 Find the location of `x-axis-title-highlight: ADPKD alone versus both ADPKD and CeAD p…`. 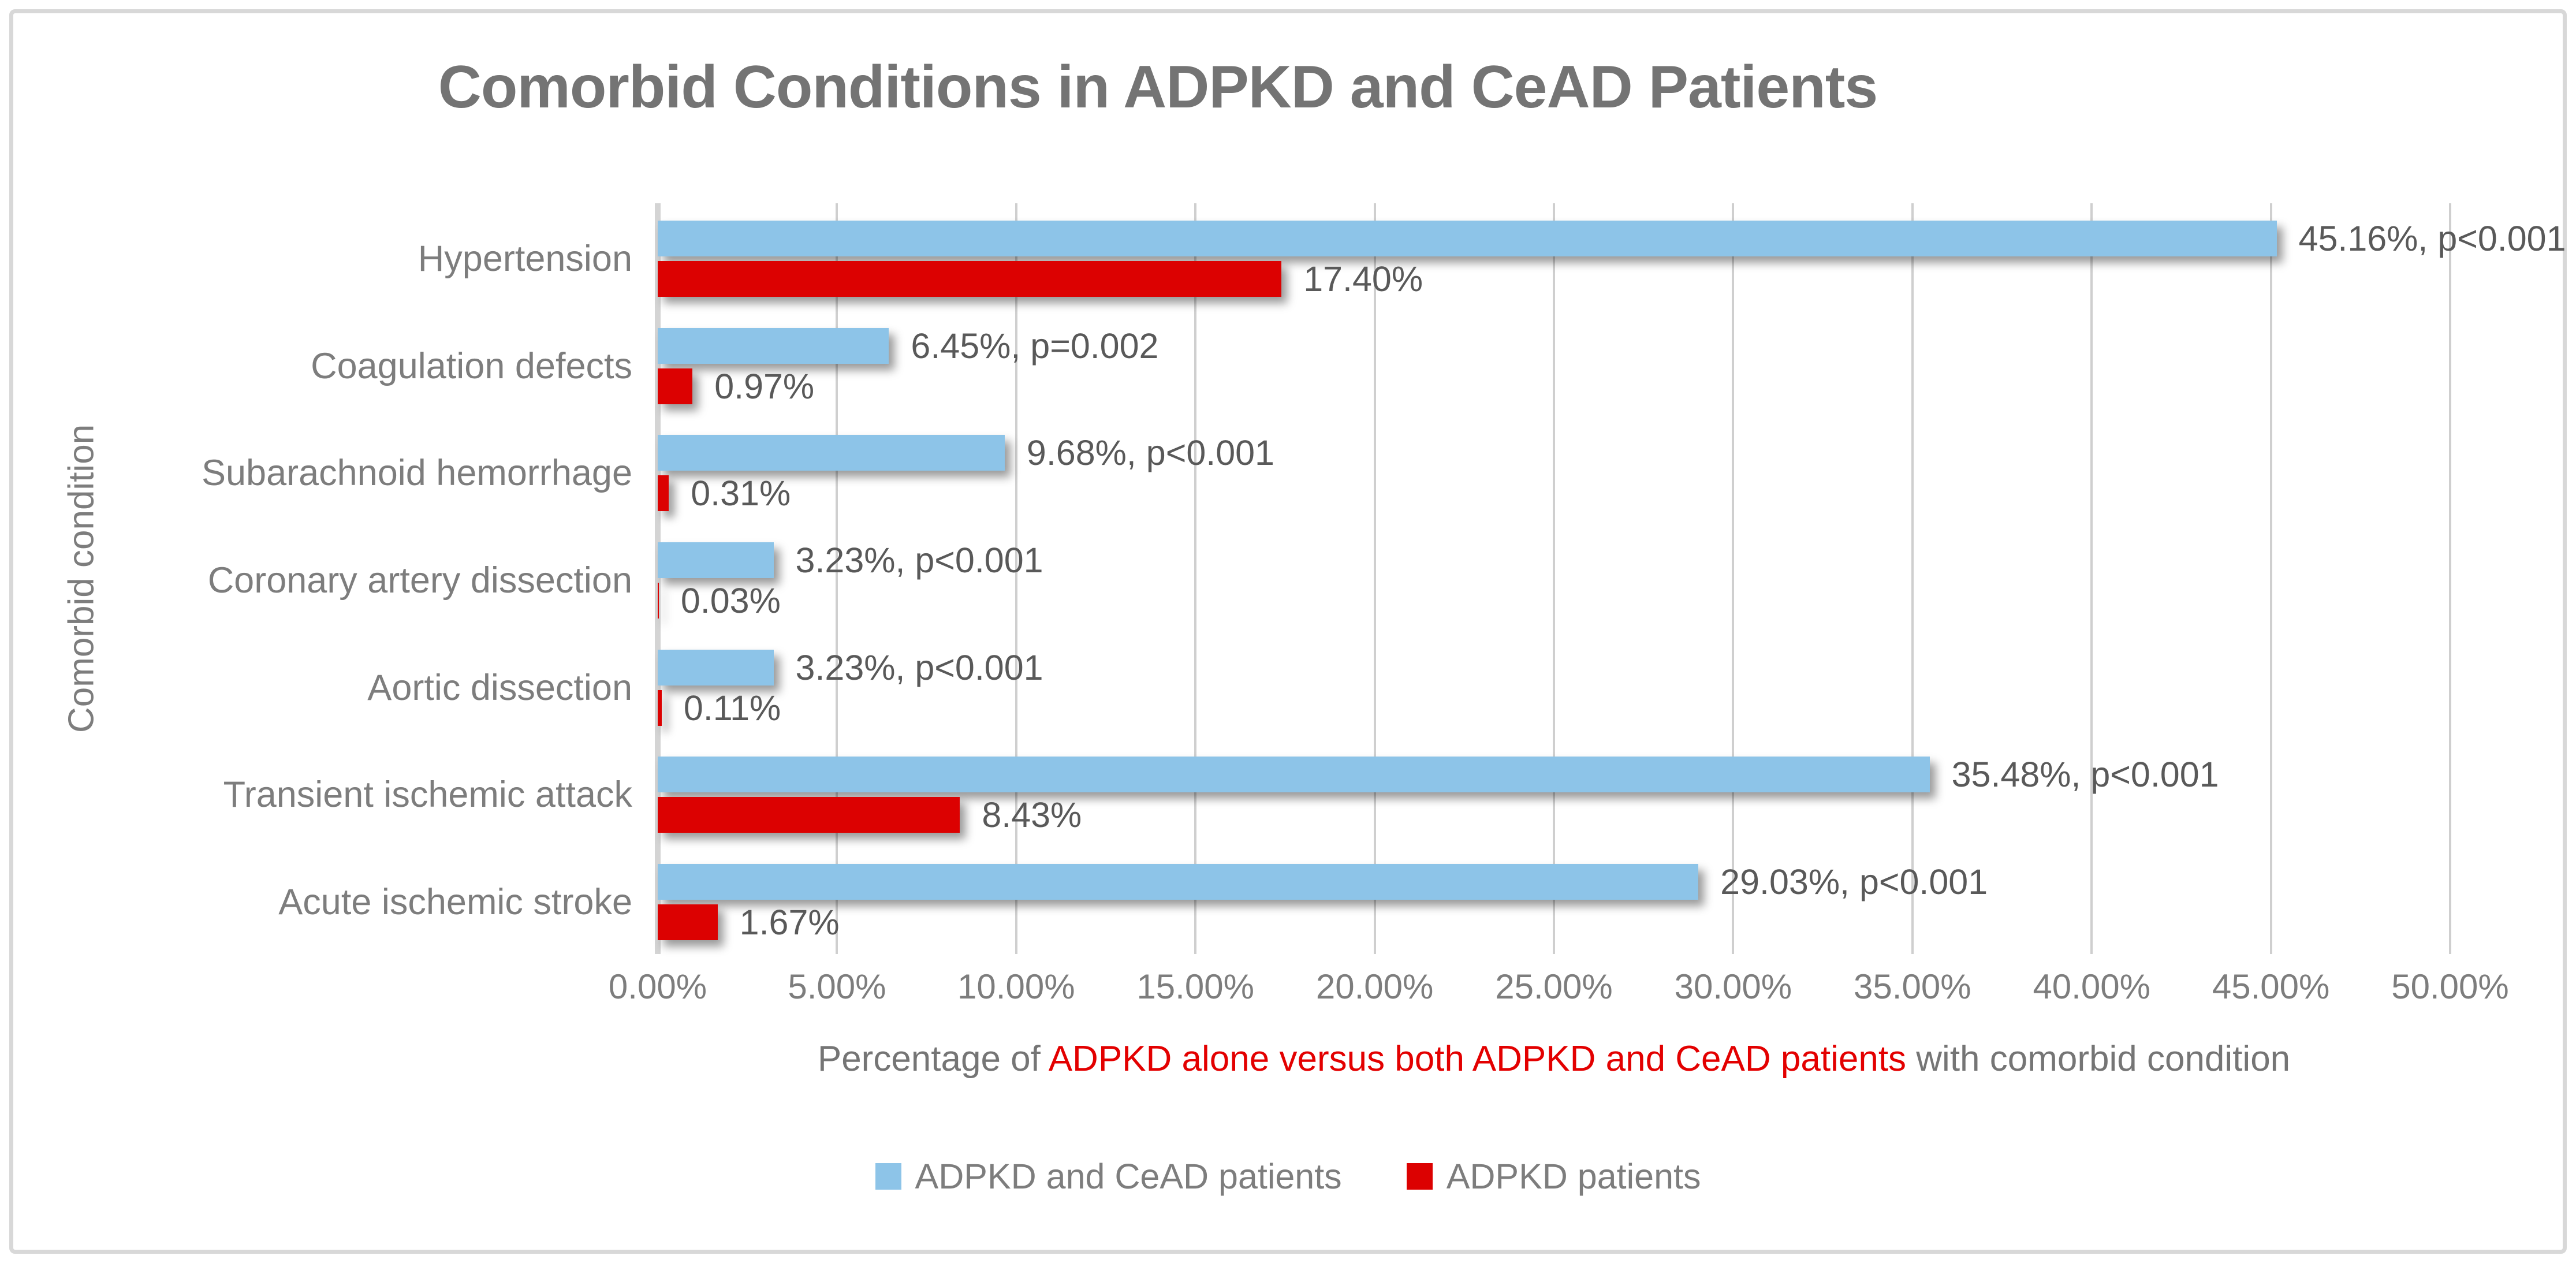

x-axis-title-highlight: ADPKD alone versus both ADPKD and CeAD p… is located at coordinates (1478, 1059).